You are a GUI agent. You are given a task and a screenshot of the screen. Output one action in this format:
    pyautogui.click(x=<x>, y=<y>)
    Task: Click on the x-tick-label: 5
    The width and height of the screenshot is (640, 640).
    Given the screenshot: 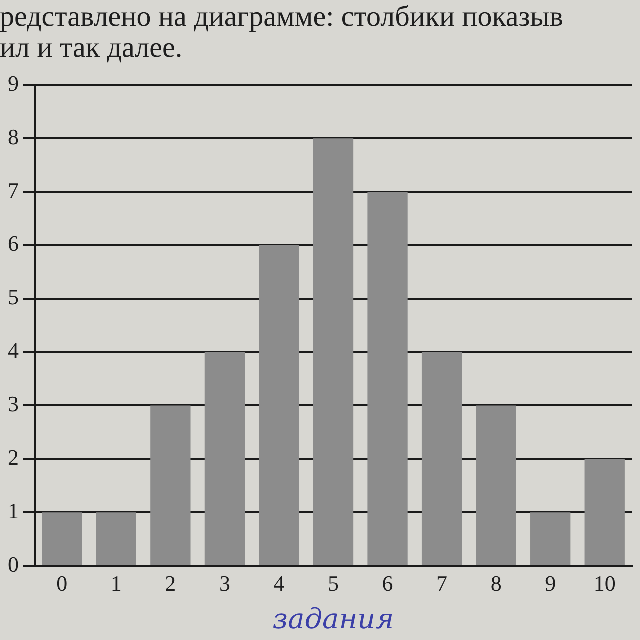 What is the action you would take?
    pyautogui.click(x=333, y=583)
    